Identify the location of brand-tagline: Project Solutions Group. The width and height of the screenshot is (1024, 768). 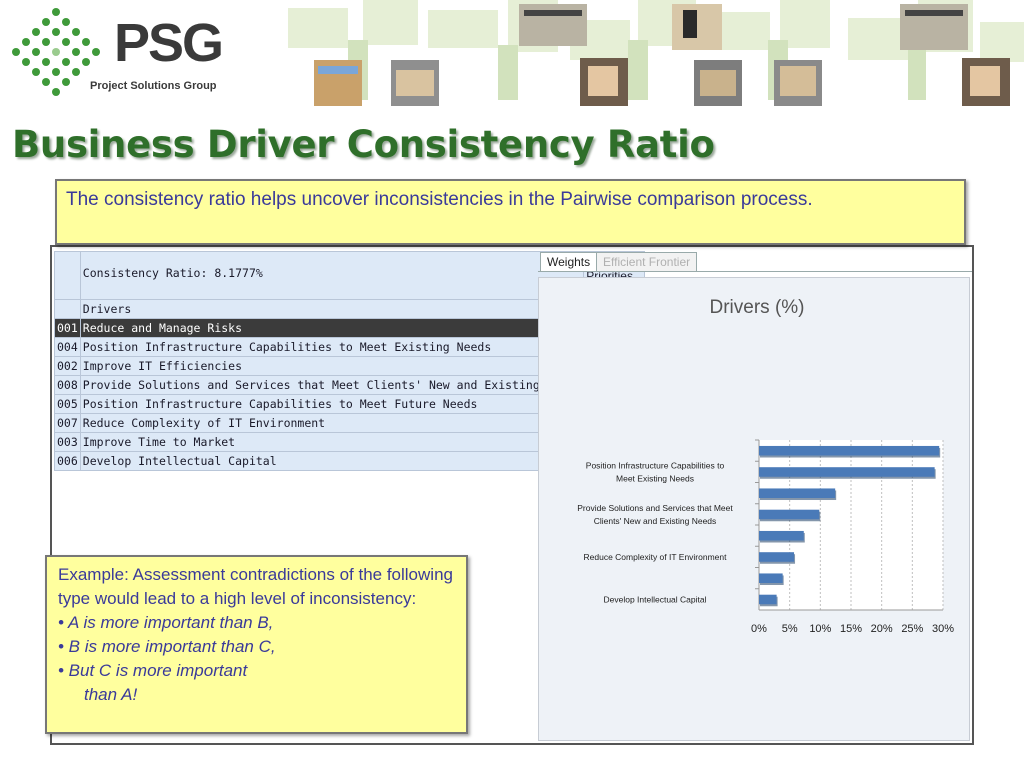
(153, 86).